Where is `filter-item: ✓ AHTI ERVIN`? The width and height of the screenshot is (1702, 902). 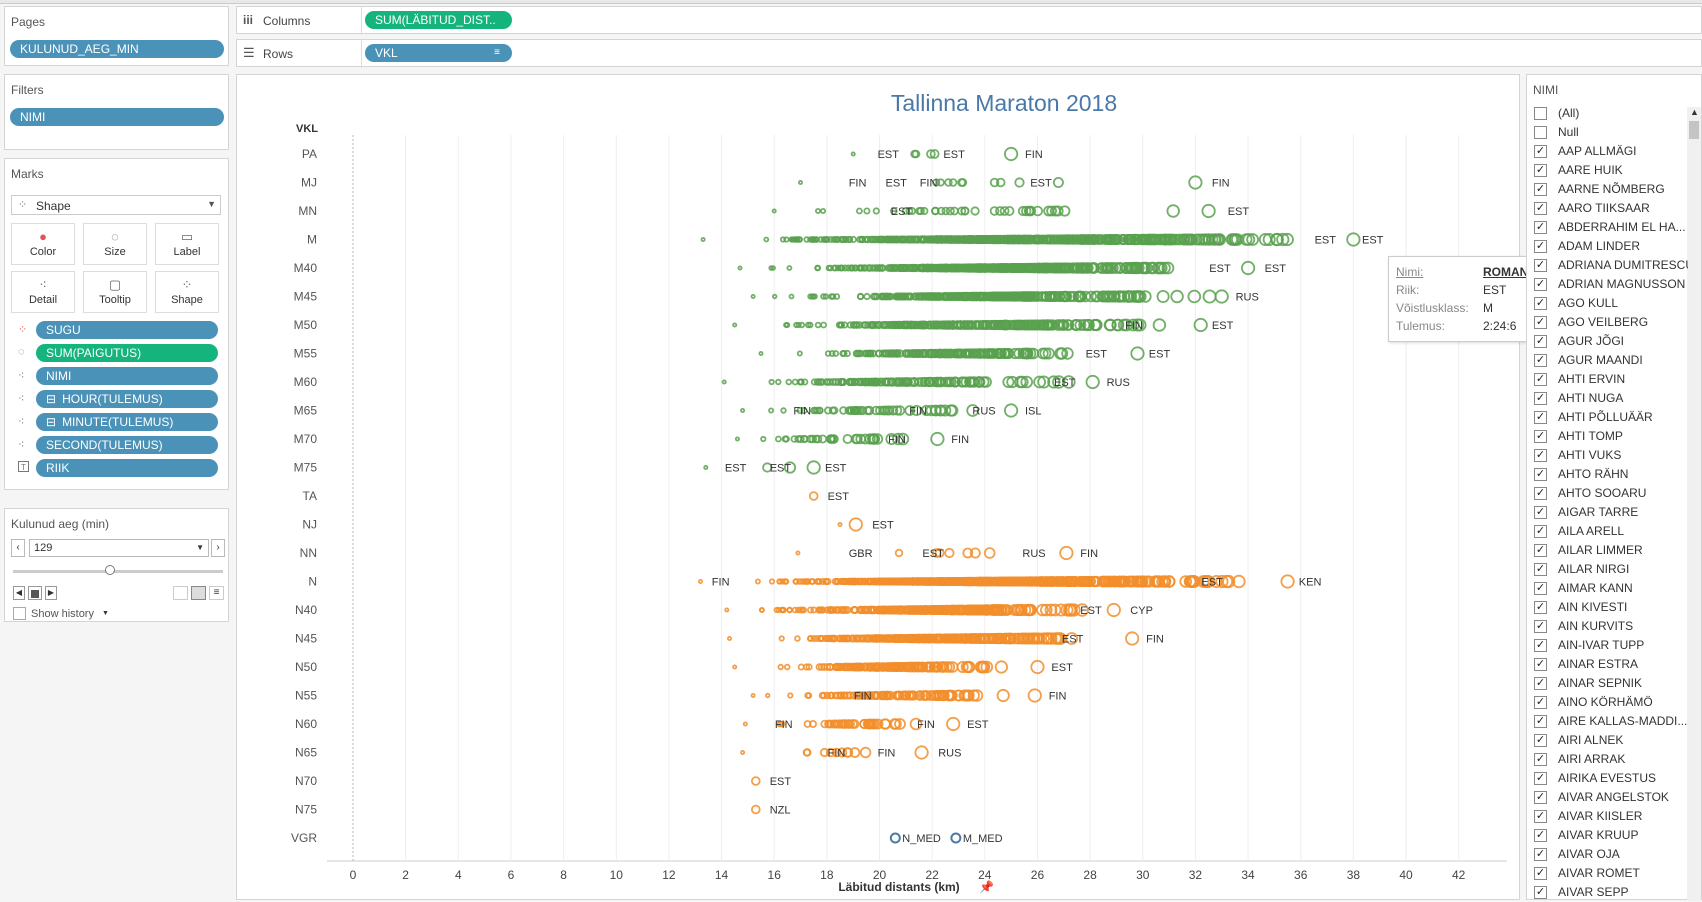 filter-item: ✓ AHTI ERVIN is located at coordinates (1609, 379).